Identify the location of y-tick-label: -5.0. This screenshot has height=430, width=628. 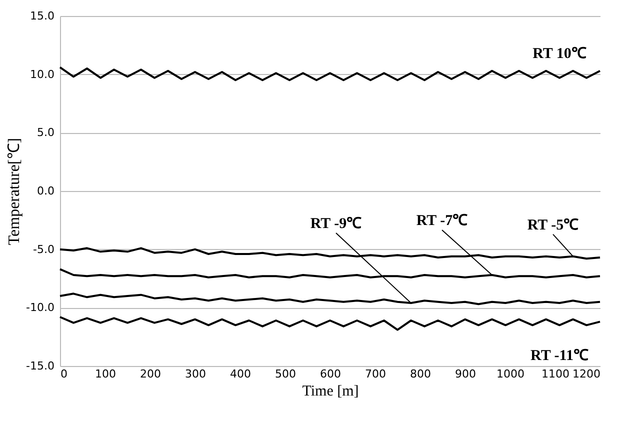
(43, 249).